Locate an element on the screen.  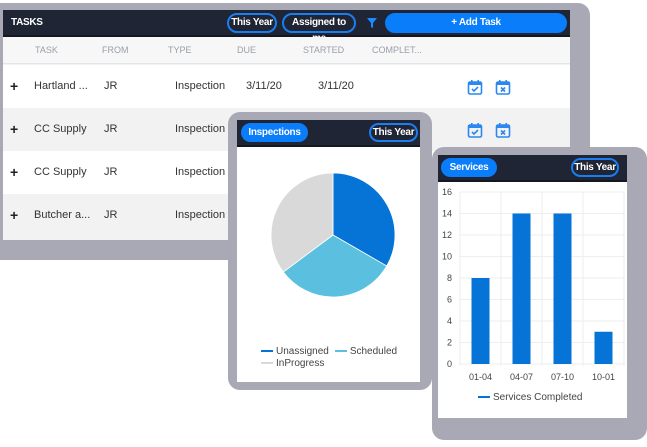
inspections-tab: Inspections is located at coordinates (274, 132).